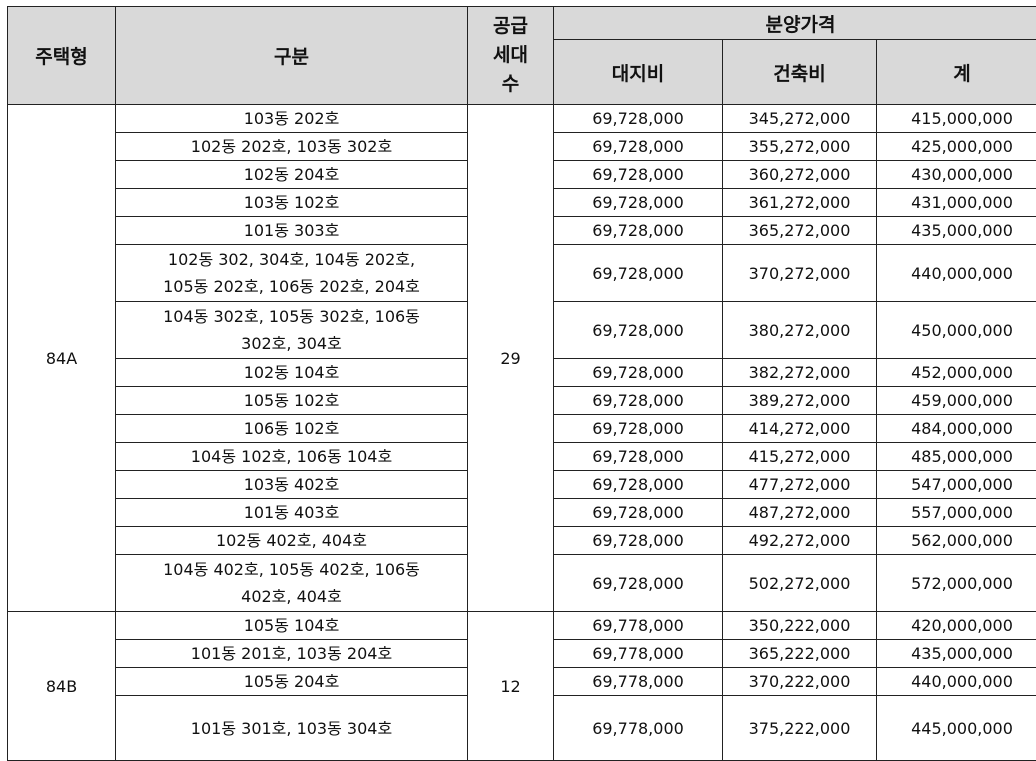  I want to click on building-price-cell: 355,272,000, so click(800, 147).